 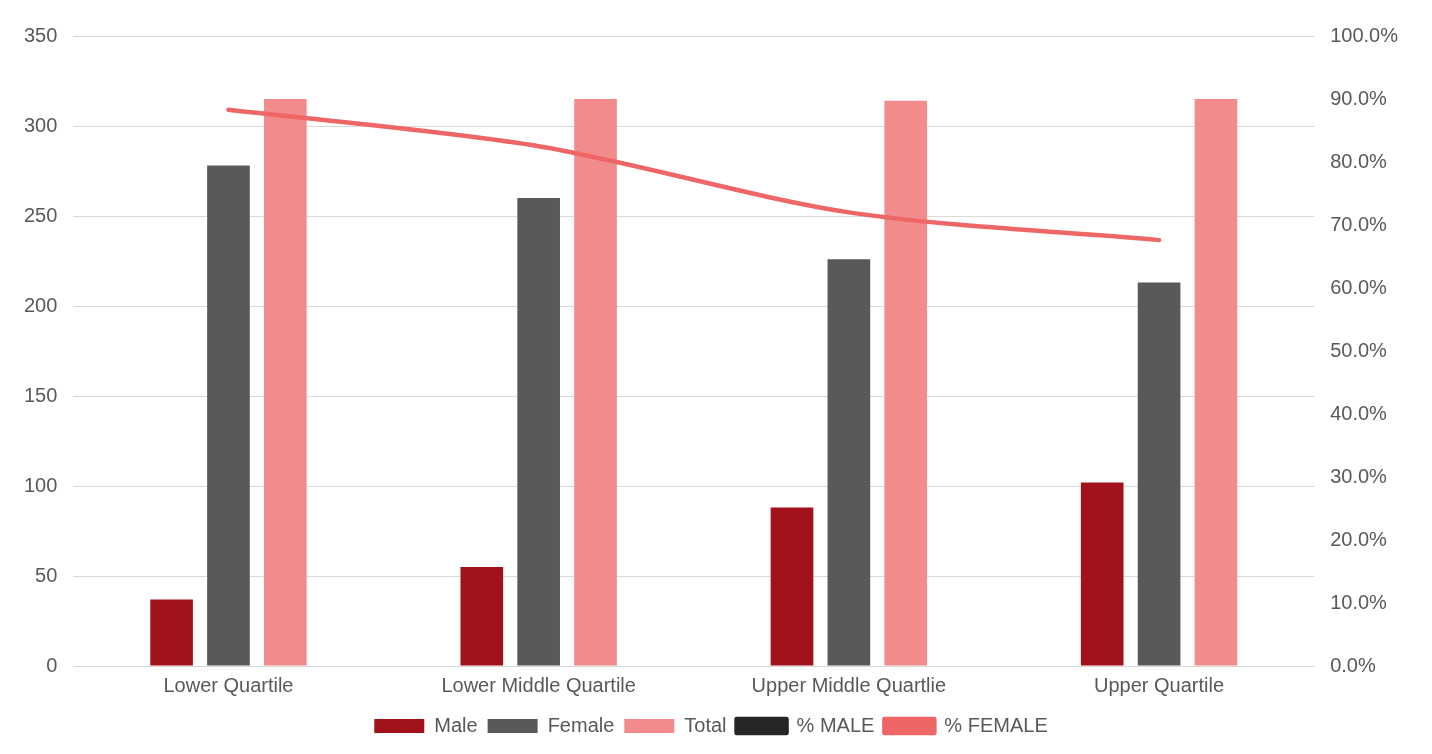 What do you see at coordinates (1359, 475) in the screenshot?
I see `y2-tick-label: 30.0%` at bounding box center [1359, 475].